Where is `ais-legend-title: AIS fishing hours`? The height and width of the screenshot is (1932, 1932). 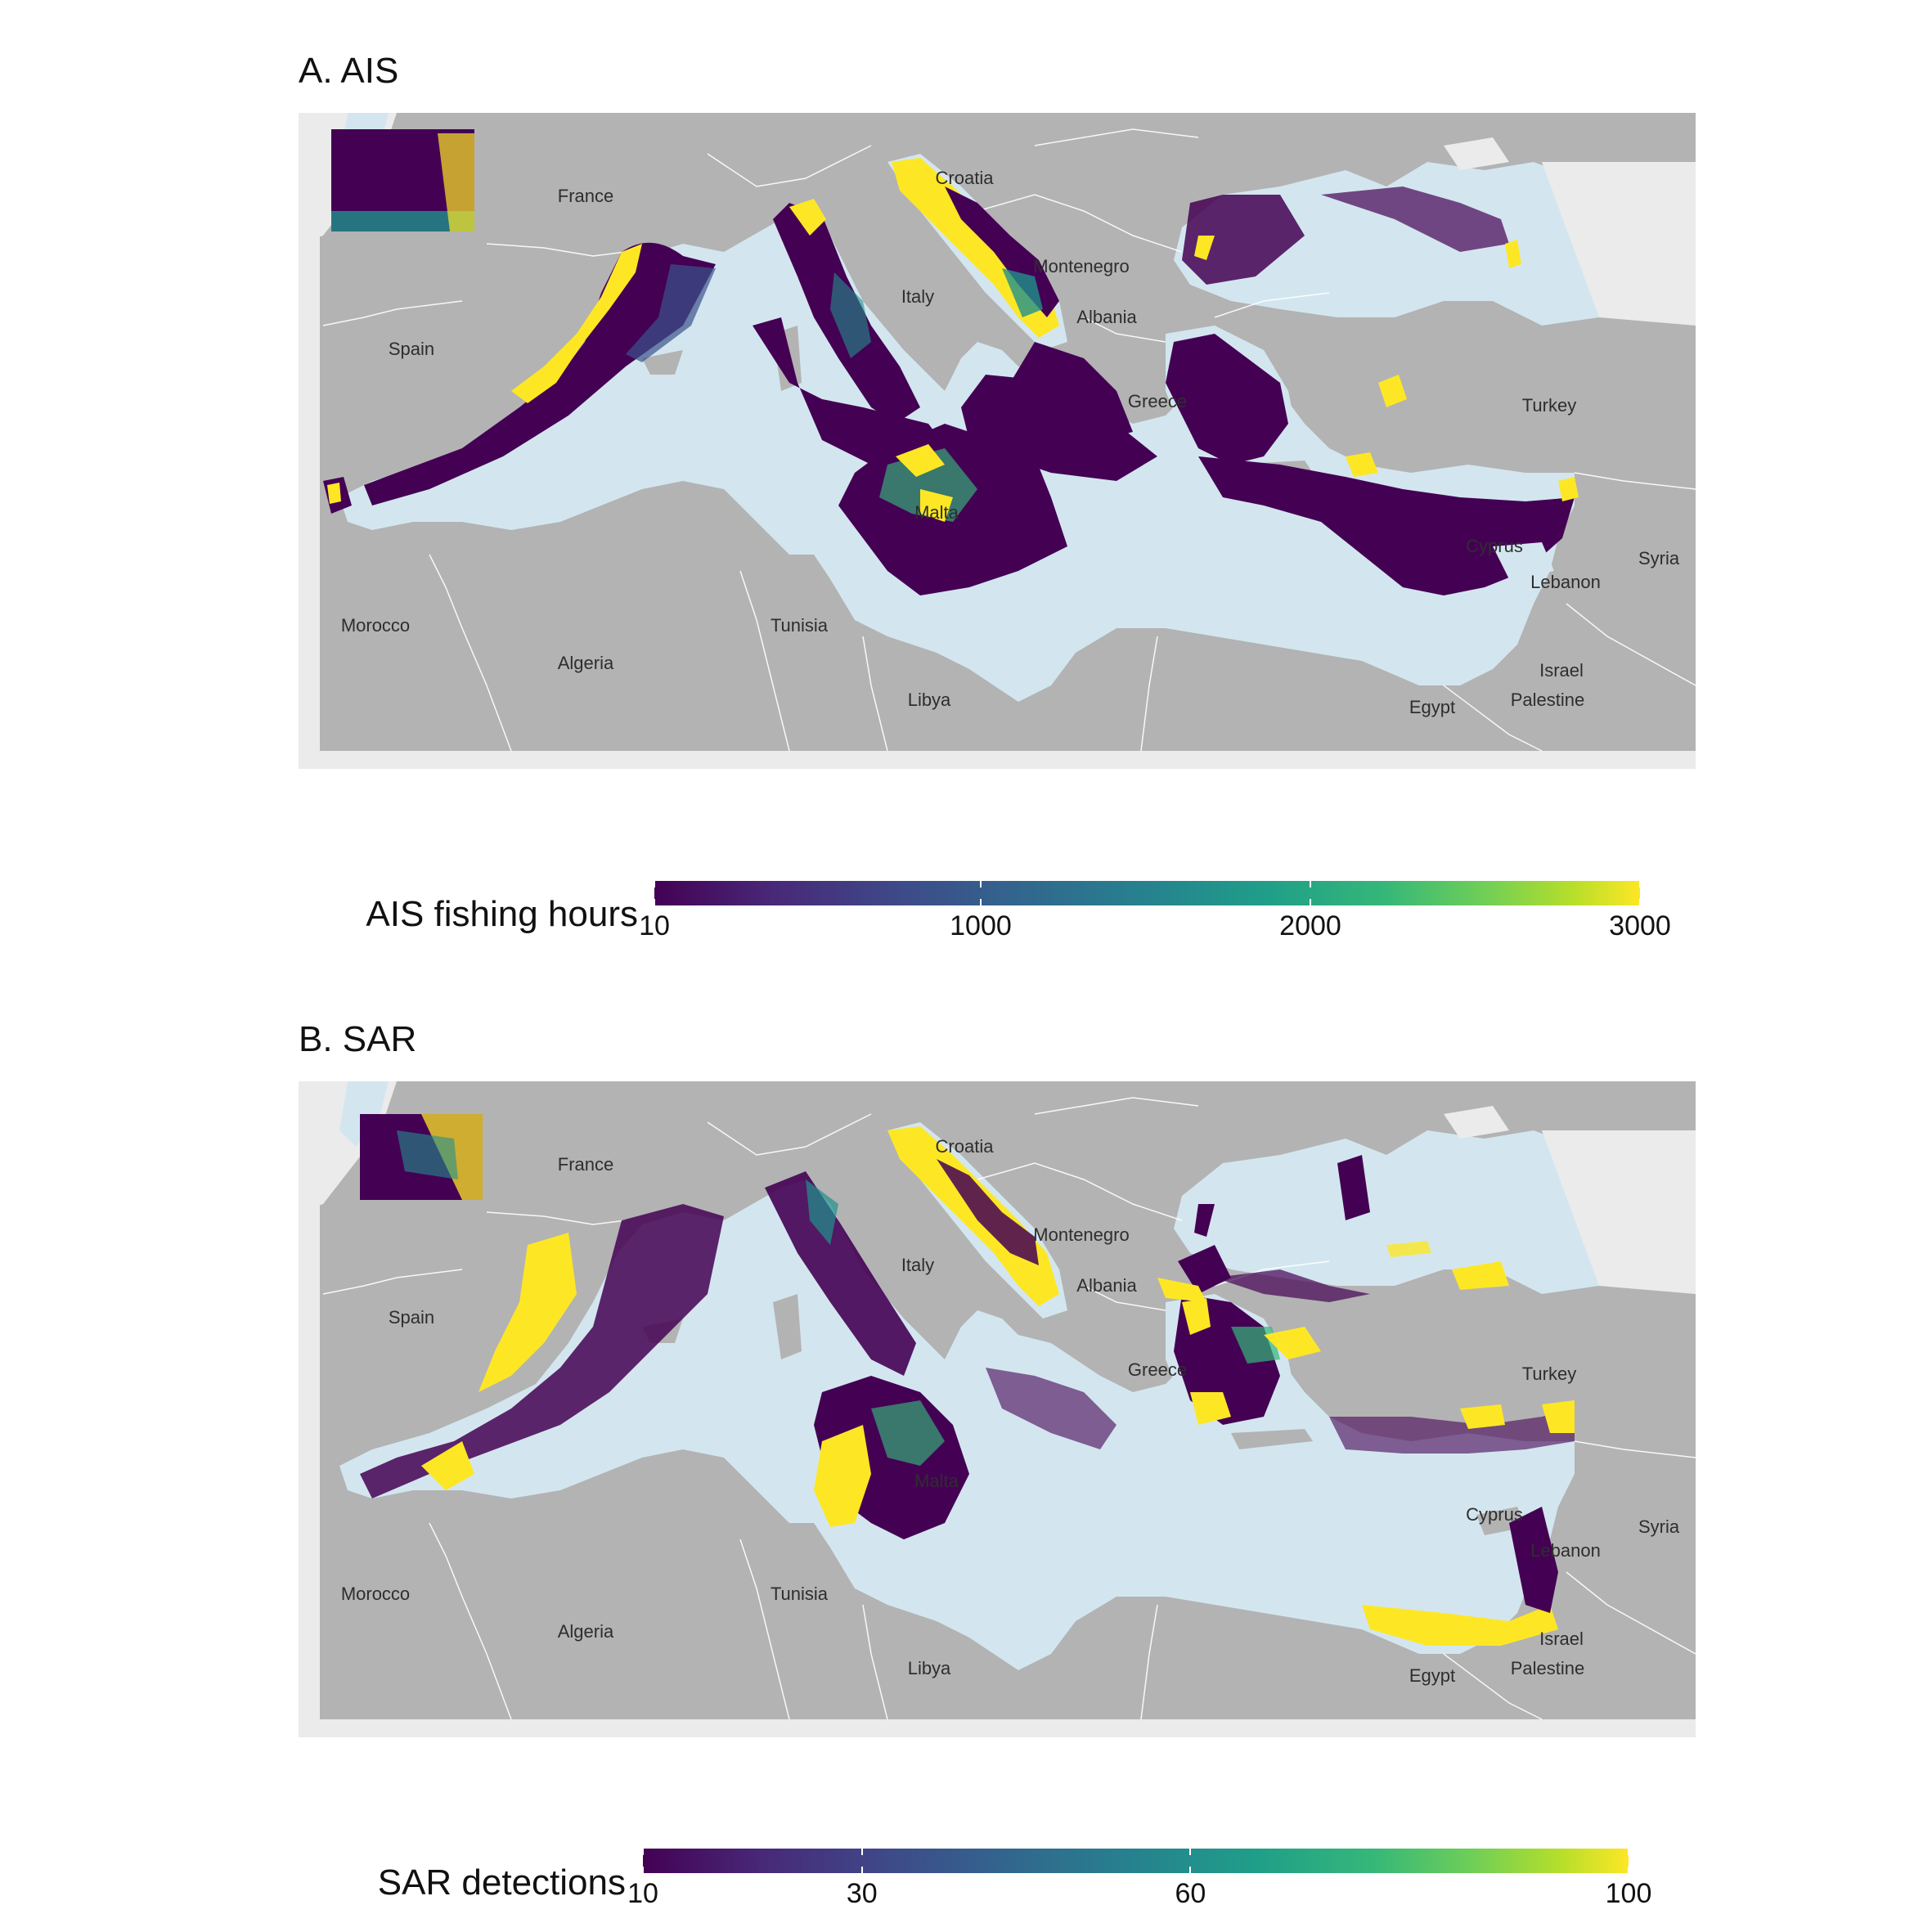
ais-legend-title: AIS fishing hours is located at coordinates (502, 914).